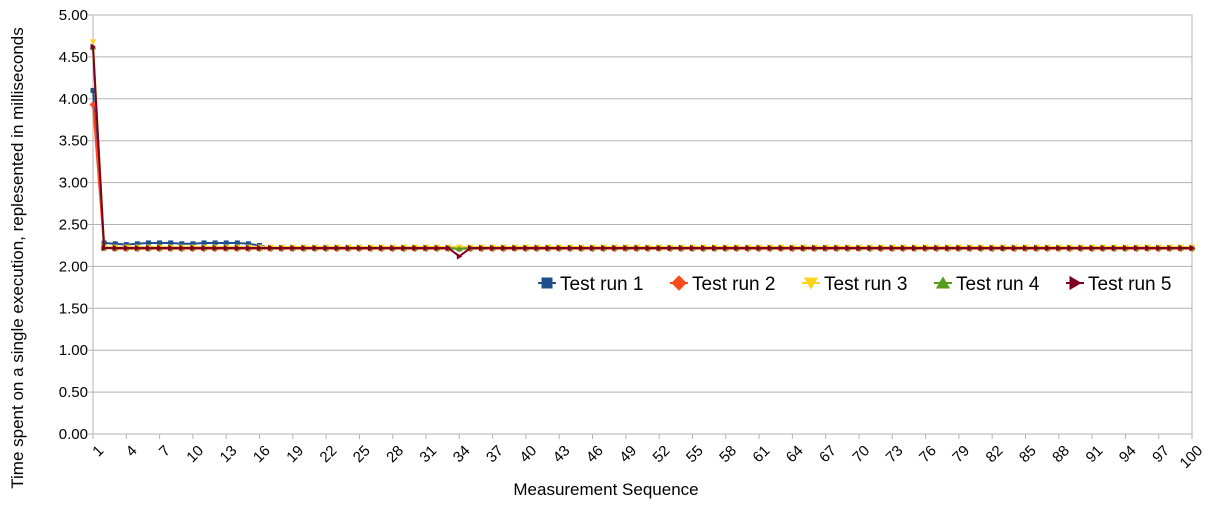 The image size is (1208, 506). Describe the element at coordinates (895, 454) in the screenshot. I see `x-tick-label: 73` at that location.